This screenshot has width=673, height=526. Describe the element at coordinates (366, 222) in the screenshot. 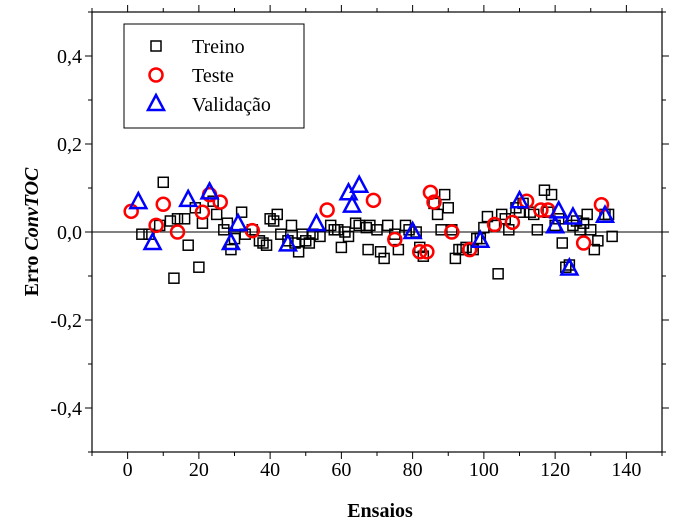

I see `series-teste` at that location.